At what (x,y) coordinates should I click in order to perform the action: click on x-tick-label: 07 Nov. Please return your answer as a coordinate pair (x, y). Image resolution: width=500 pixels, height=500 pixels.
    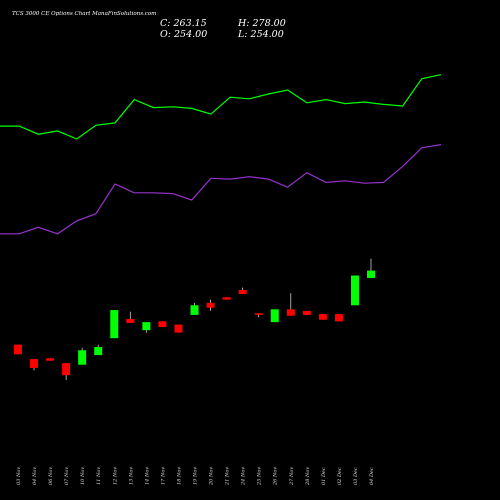
    Looking at the image, I should click on (67, 476).